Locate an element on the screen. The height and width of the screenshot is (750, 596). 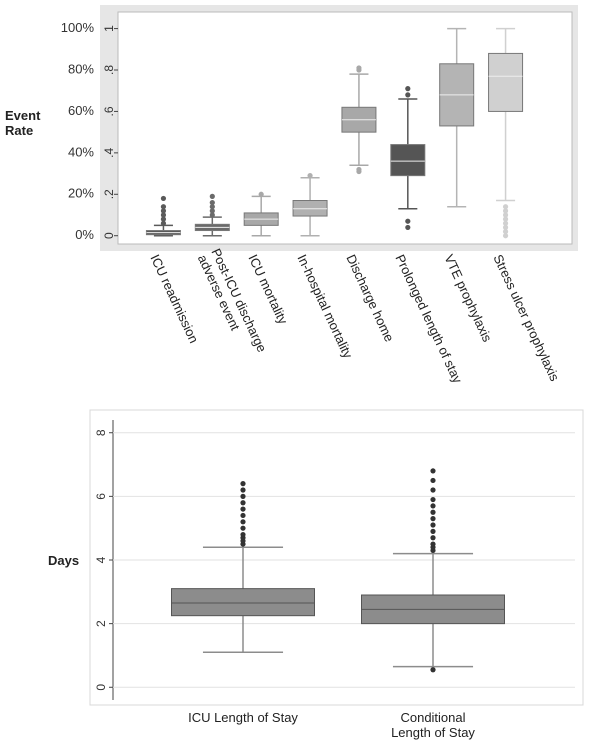
y-tick-label: 2 is located at coordinates (101, 623).